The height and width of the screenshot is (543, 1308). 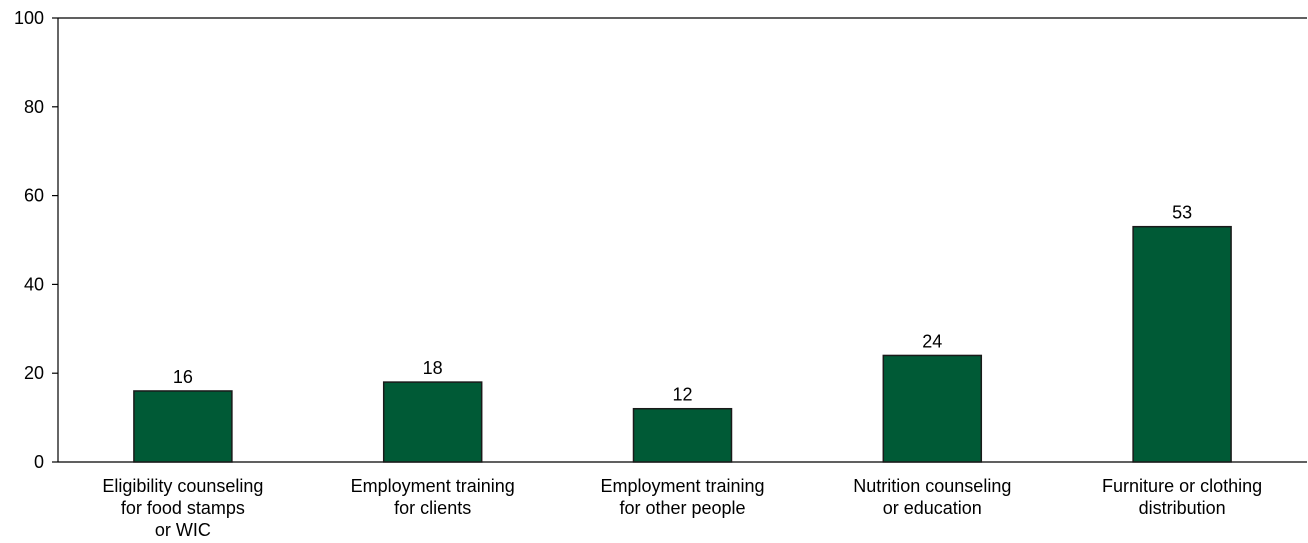 What do you see at coordinates (29, 18) in the screenshot?
I see `y-tick-label: 100` at bounding box center [29, 18].